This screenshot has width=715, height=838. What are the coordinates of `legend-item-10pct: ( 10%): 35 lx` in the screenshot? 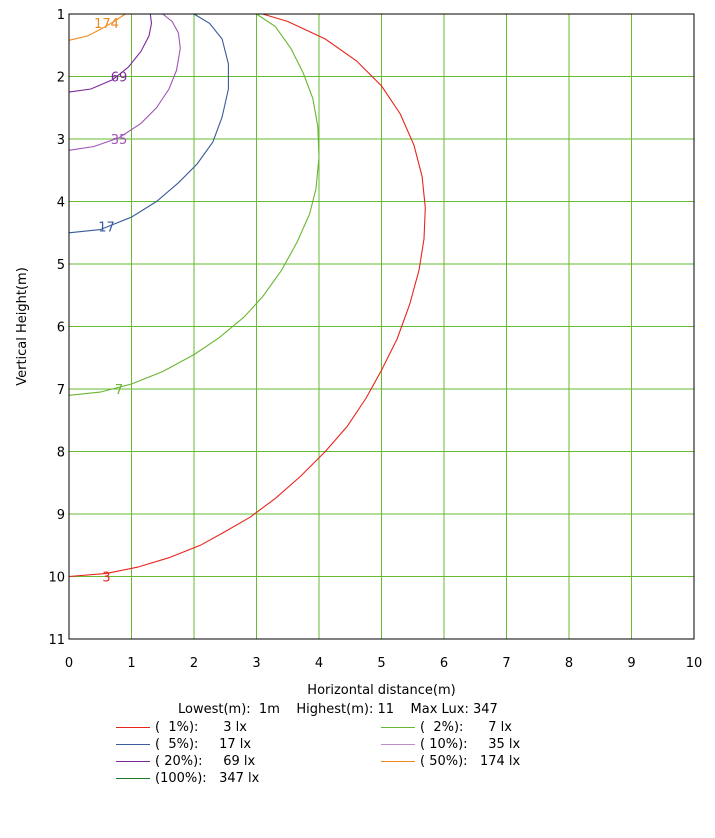 It's located at (450, 744).